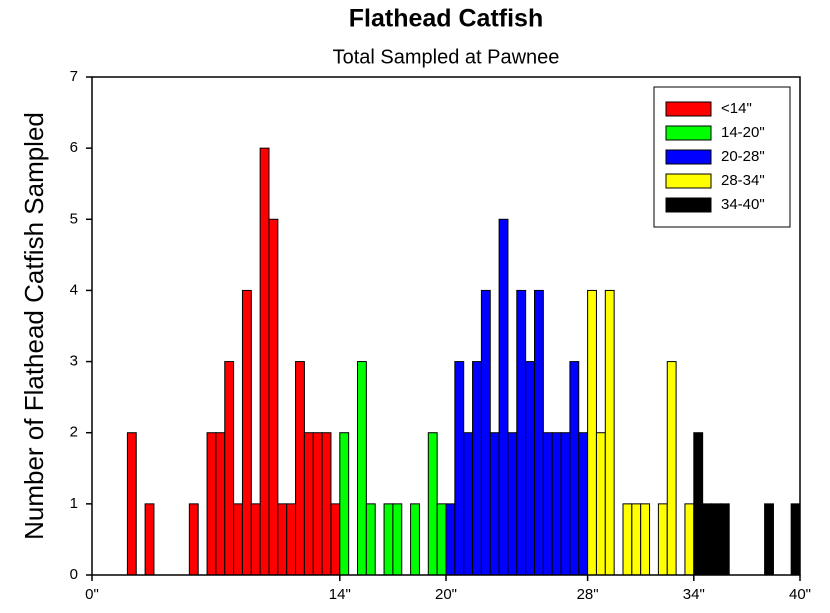 The width and height of the screenshot is (830, 613). What do you see at coordinates (743, 180) in the screenshot?
I see `legend-label: 28-34"` at bounding box center [743, 180].